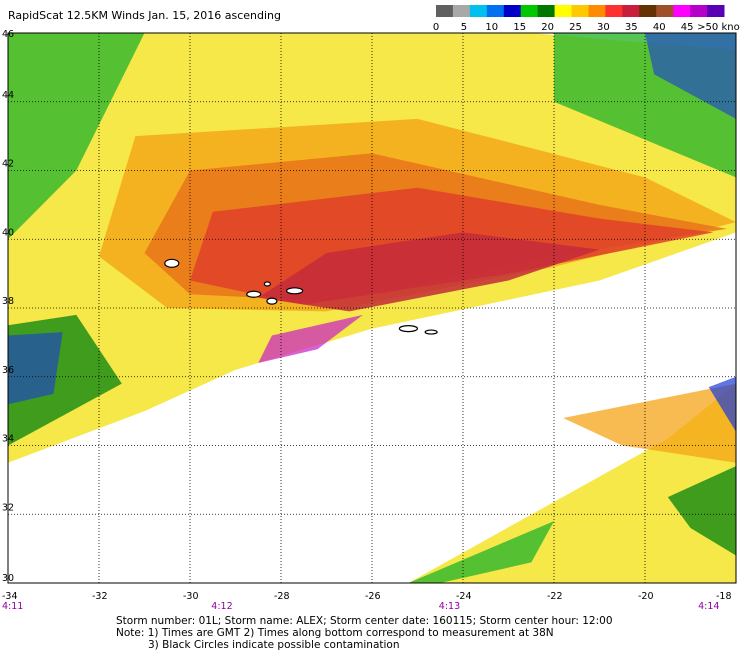 This screenshot has height=651, width=740. Describe the element at coordinates (8, 439) in the screenshot. I see `lat-label: 34` at that location.